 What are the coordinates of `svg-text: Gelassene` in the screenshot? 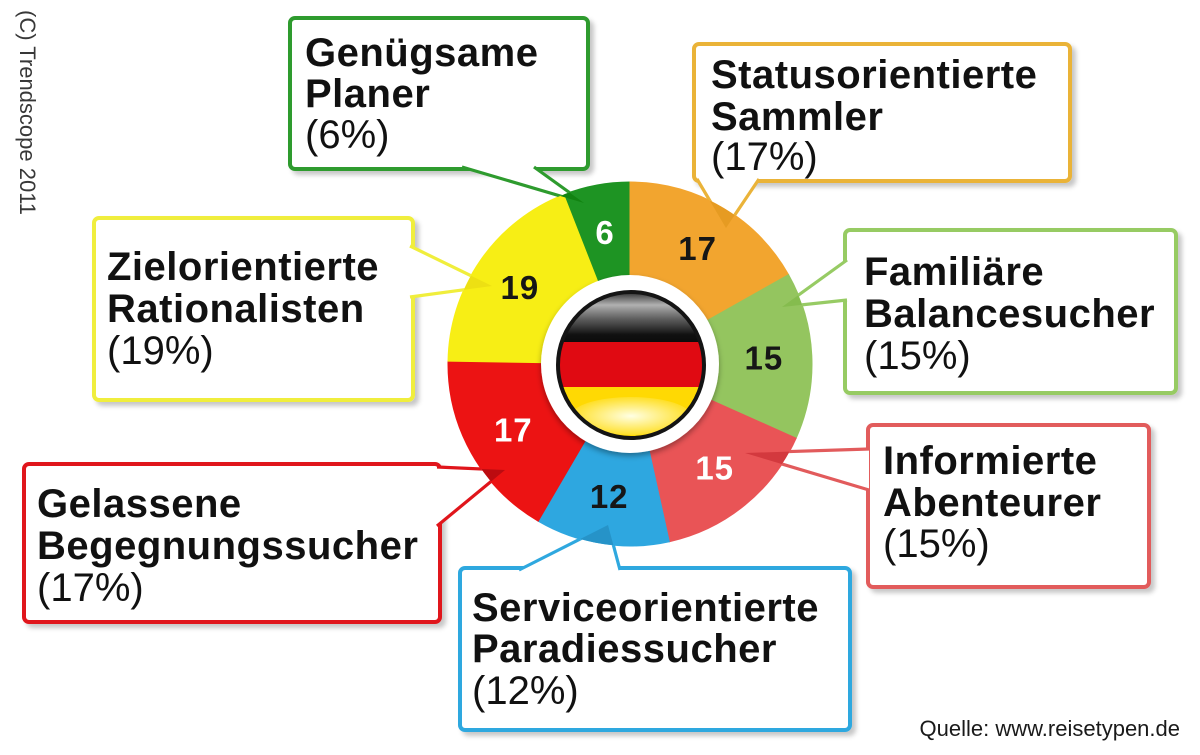 It's located at (139, 504).